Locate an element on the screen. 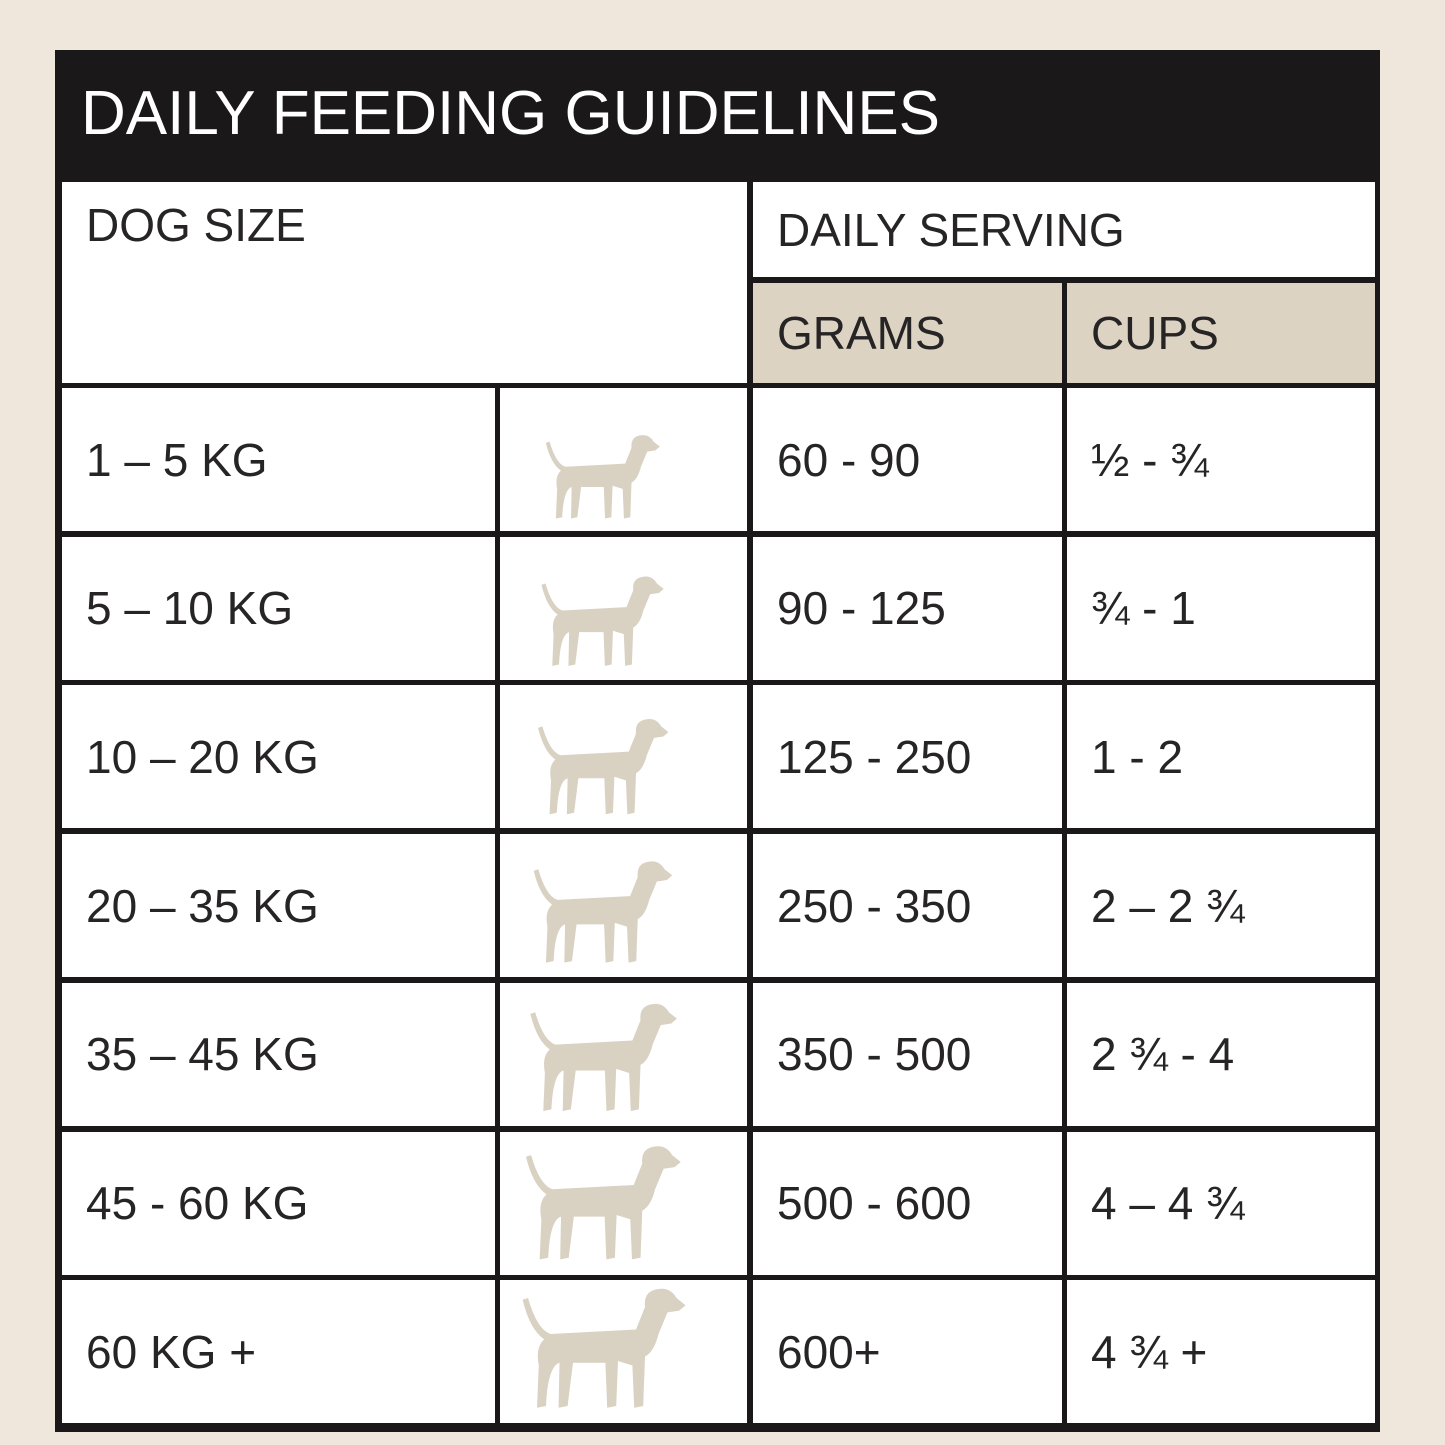 Image resolution: width=1445 pixels, height=1445 pixels. grams-cell: 90 - 125 is located at coordinates (907, 608).